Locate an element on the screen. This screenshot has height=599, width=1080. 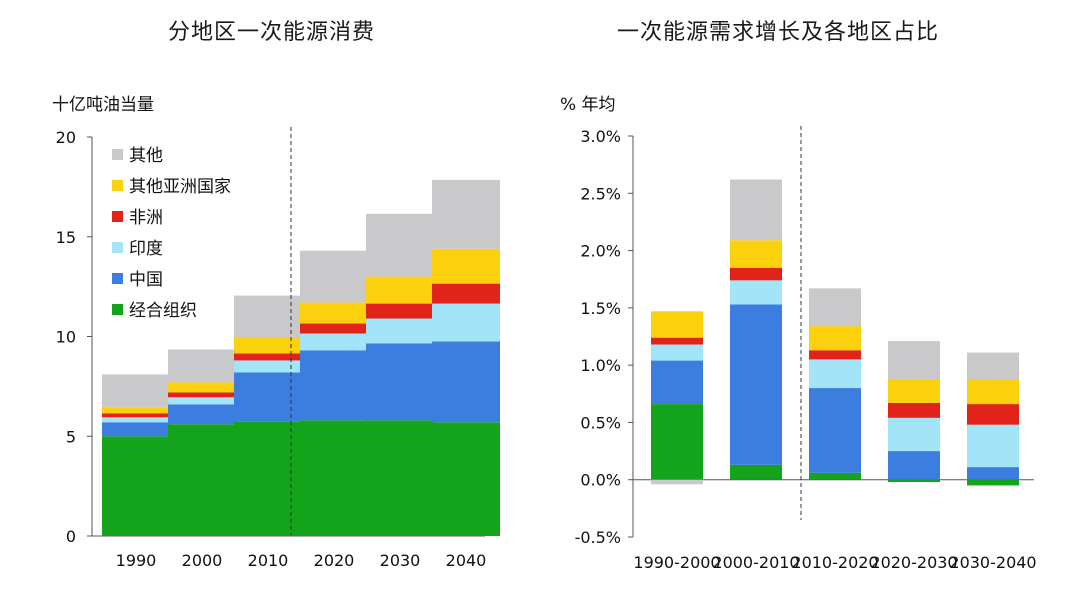
right-bar-2010-2020-印度 is located at coordinates (835, 374).